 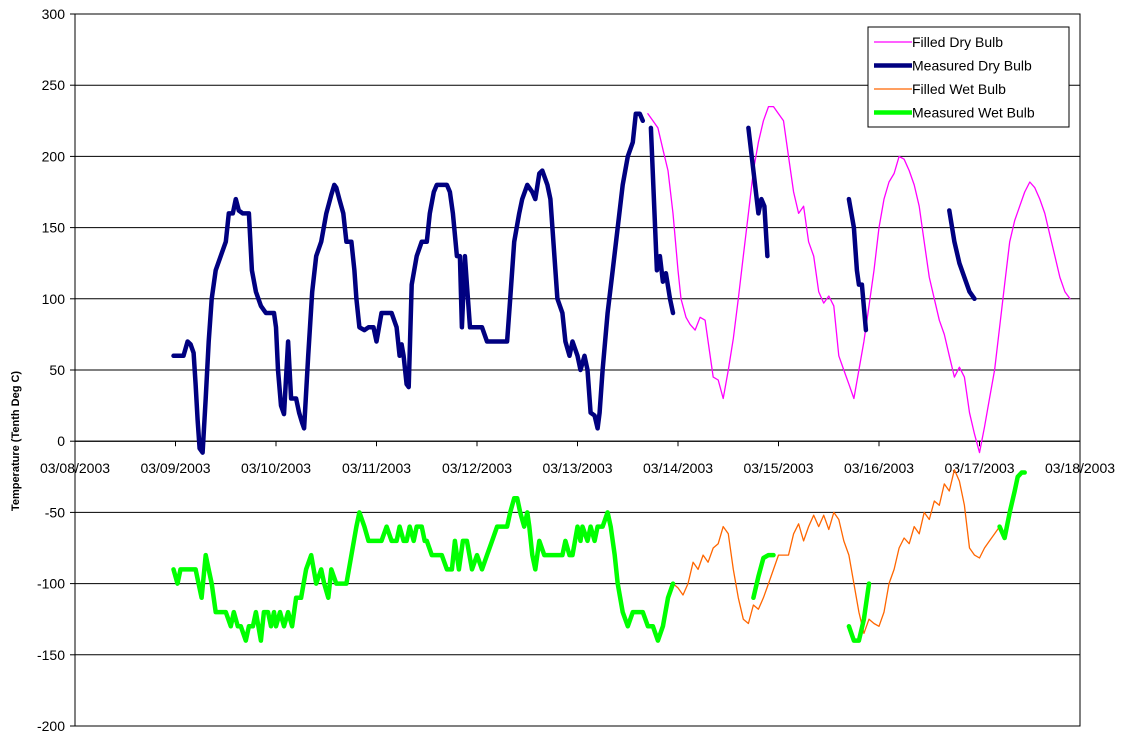 I want to click on x-tick-label: 03/14/2003, so click(x=678, y=468).